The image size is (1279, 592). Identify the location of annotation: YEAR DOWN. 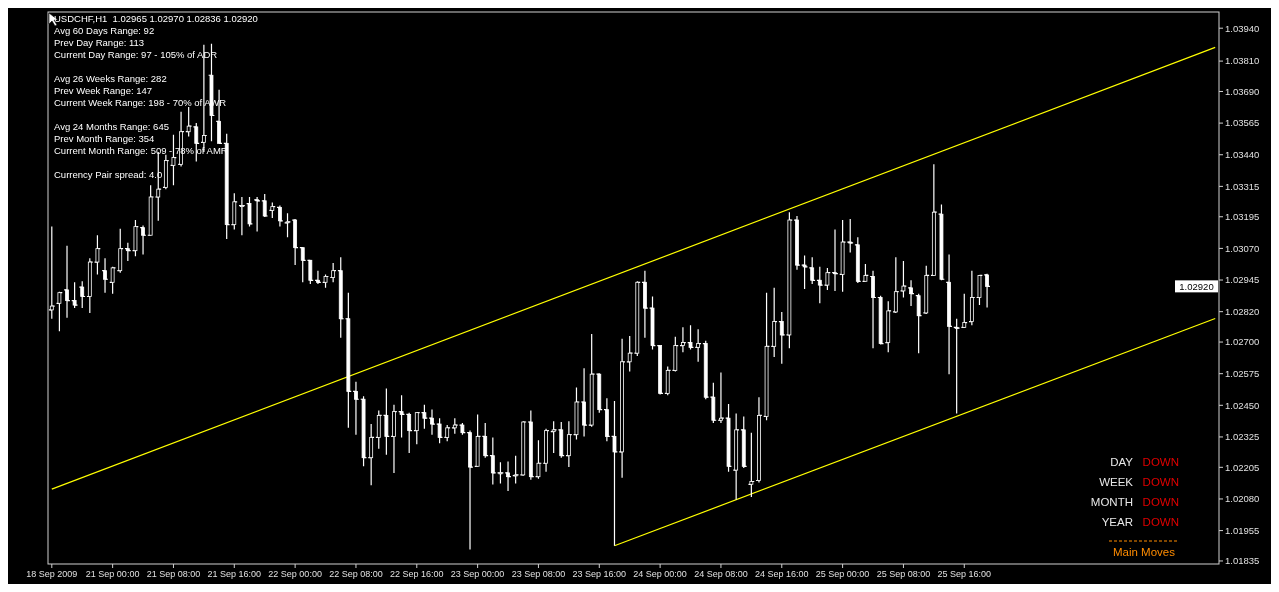
(1140, 522).